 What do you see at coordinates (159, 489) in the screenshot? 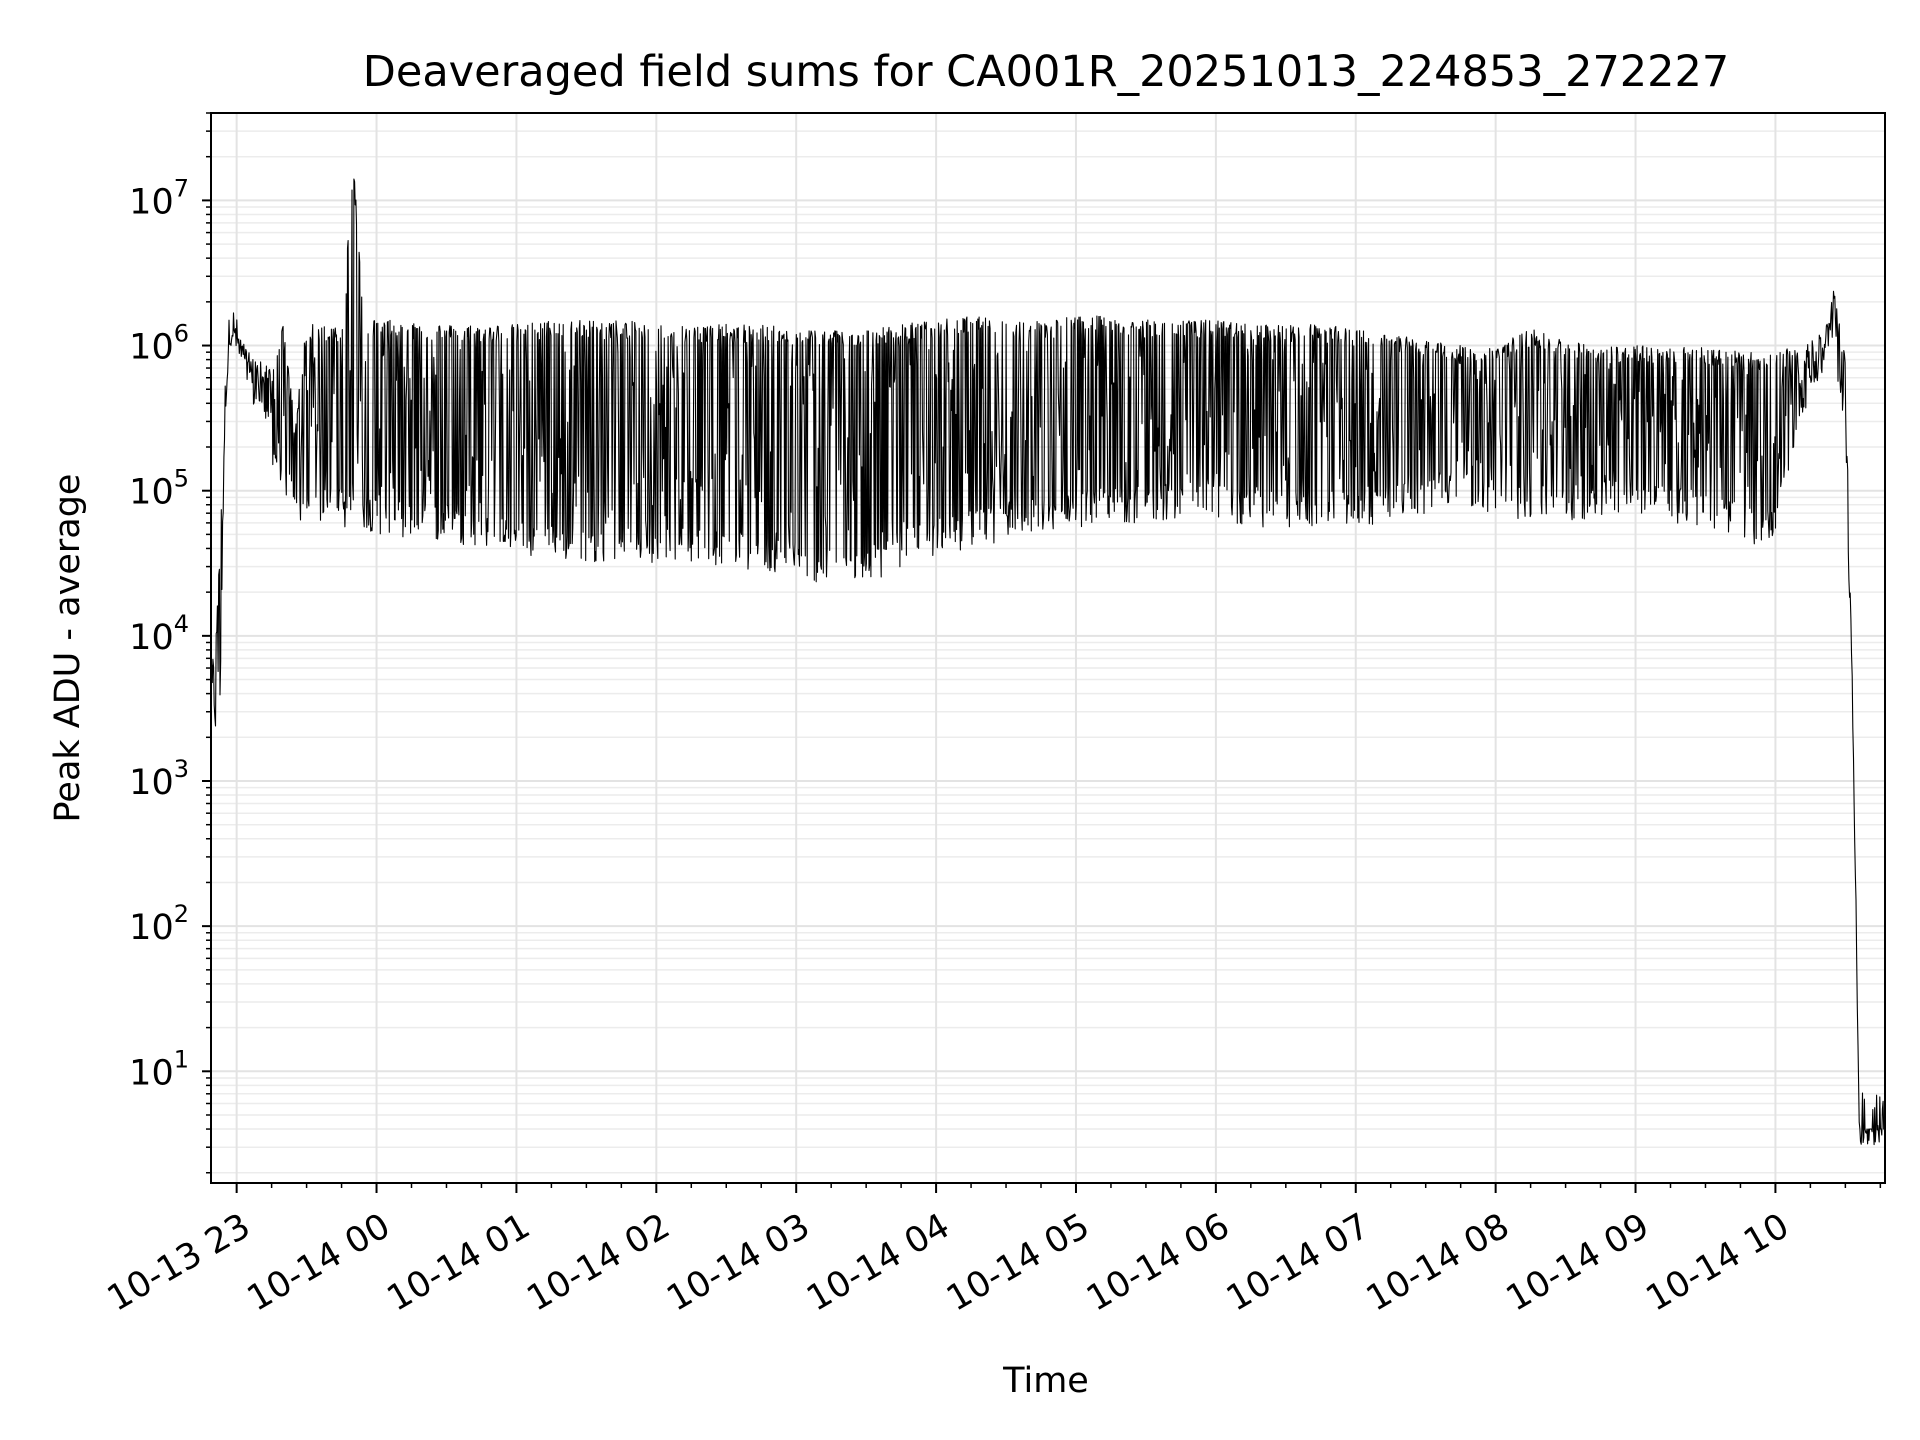
I see `y-tick-label: 10⁵` at bounding box center [159, 489].